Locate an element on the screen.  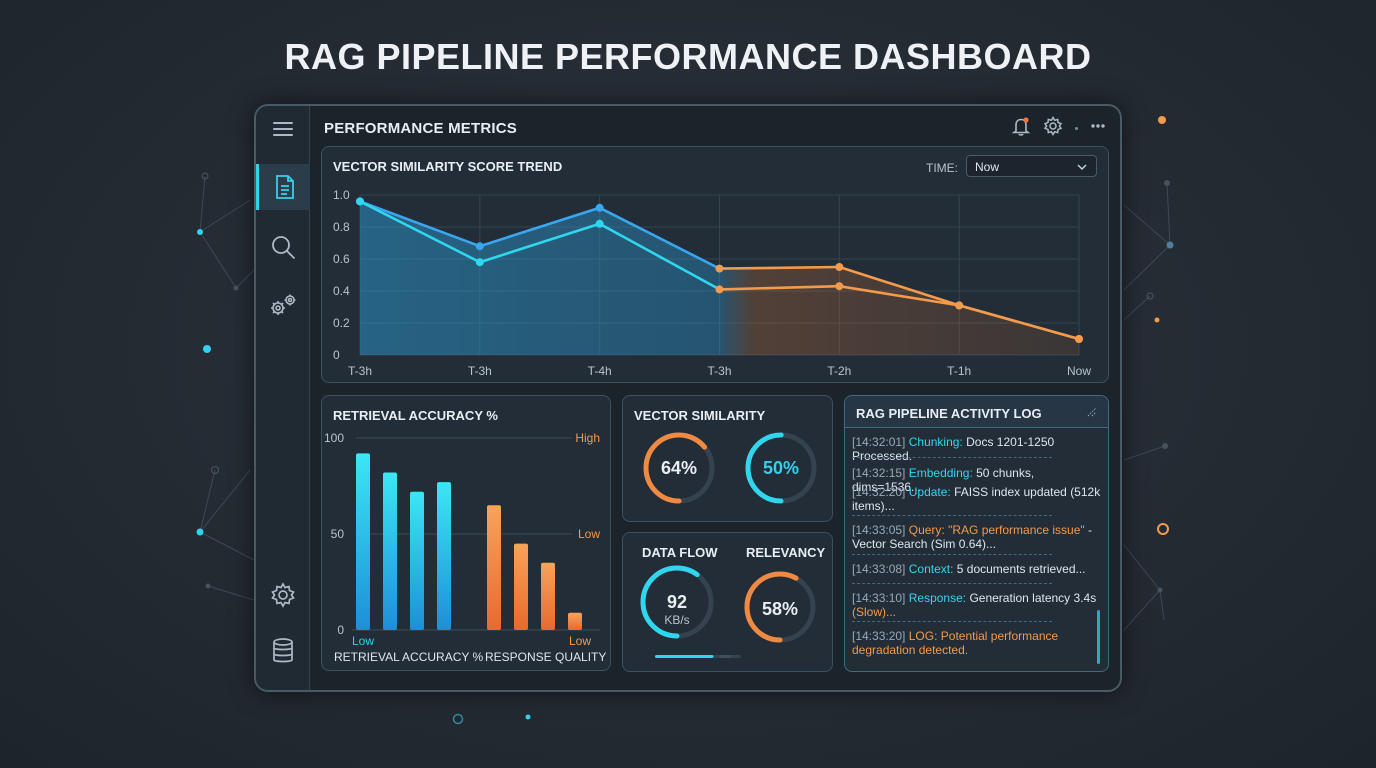
menu-icon is located at coordinates (283, 129).